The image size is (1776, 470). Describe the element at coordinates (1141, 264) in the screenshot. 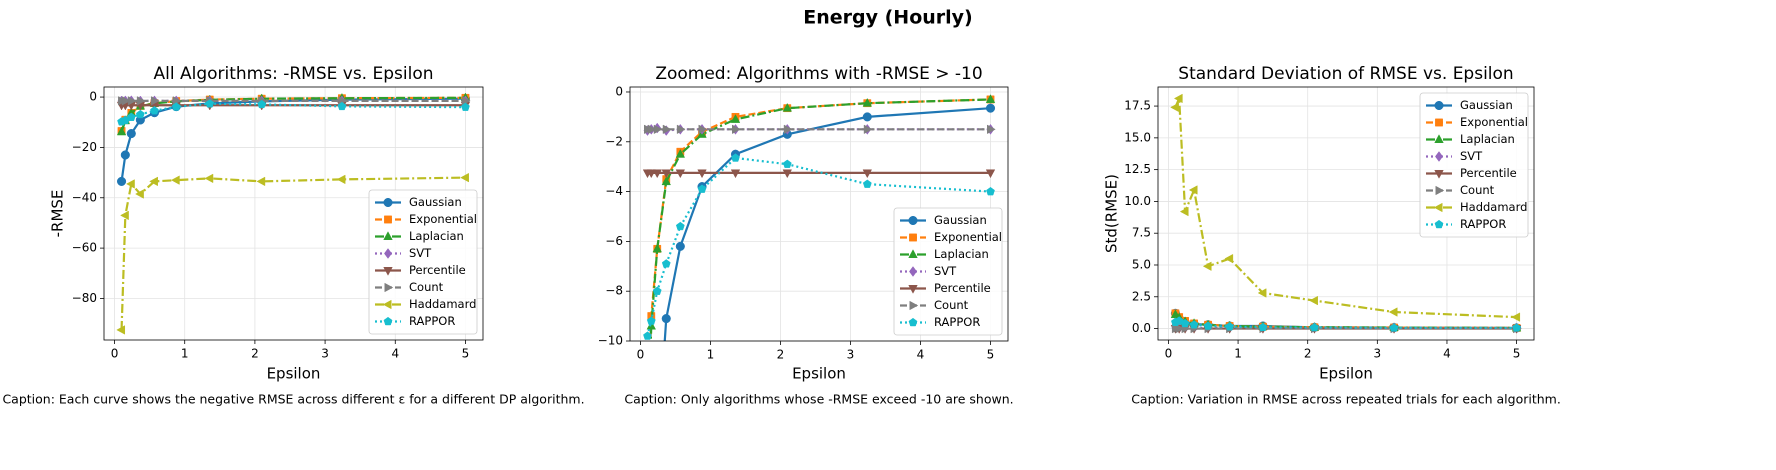

I see `y-tick-label: 5.0` at that location.